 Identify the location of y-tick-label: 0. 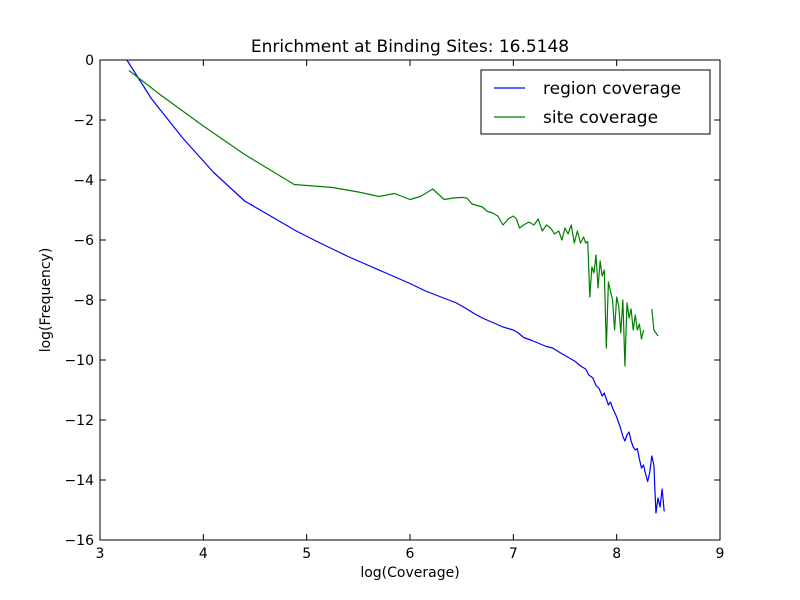
(89, 61).